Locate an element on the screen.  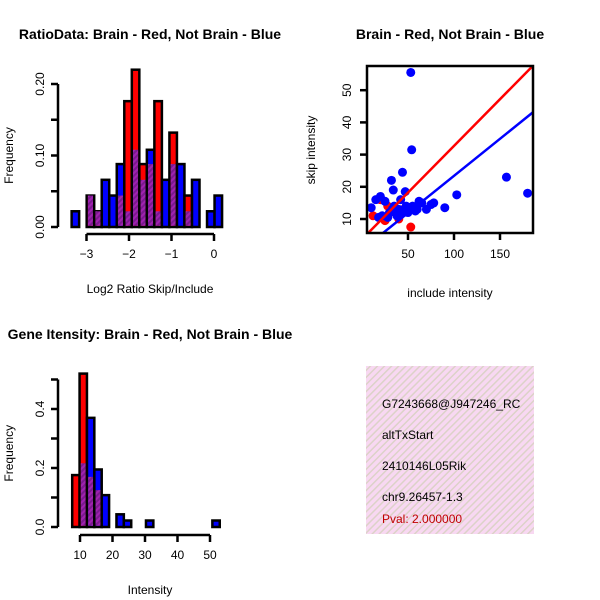
x-tick-label: 20 is located at coordinates (113, 555).